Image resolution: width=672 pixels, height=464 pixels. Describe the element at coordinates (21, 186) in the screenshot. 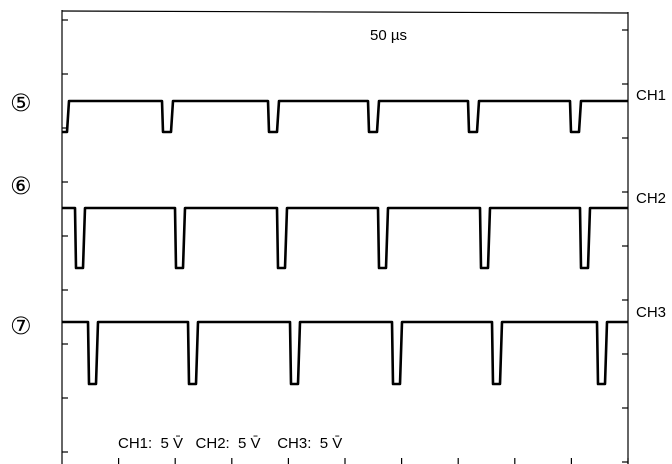

I see `marker: ⑥` at that location.